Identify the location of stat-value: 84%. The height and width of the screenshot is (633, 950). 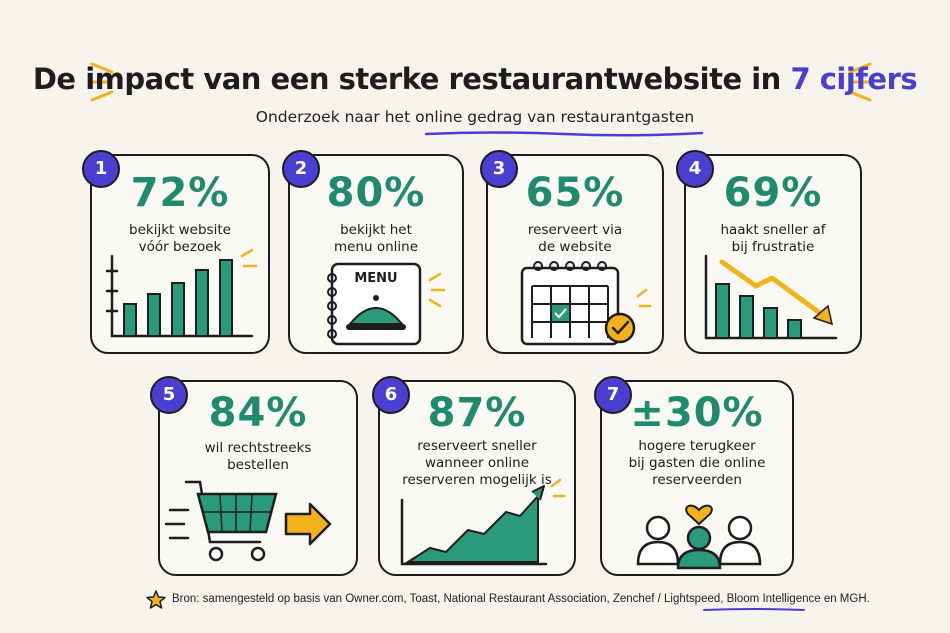
(258, 413).